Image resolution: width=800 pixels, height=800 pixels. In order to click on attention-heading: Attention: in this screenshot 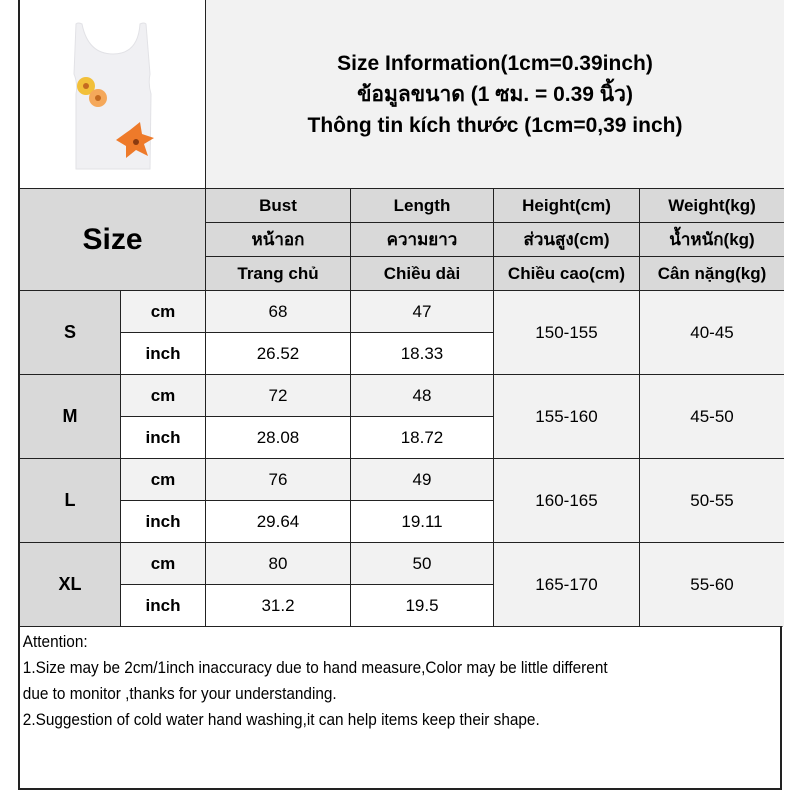, I will do `click(55, 642)`.